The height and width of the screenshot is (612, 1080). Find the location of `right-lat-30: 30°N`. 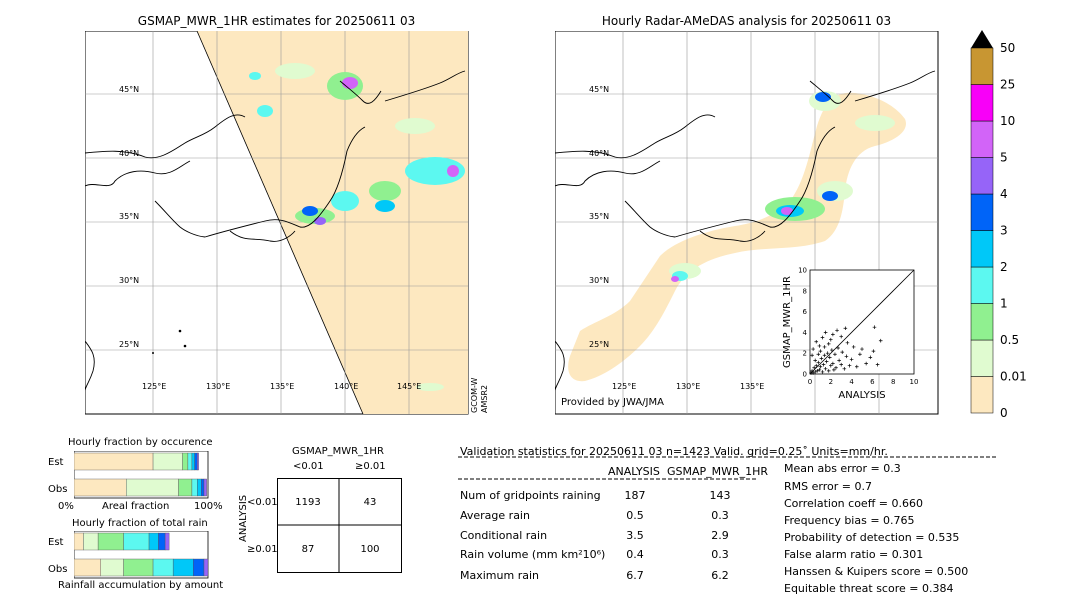

right-lat-30: 30°N is located at coordinates (599, 280).